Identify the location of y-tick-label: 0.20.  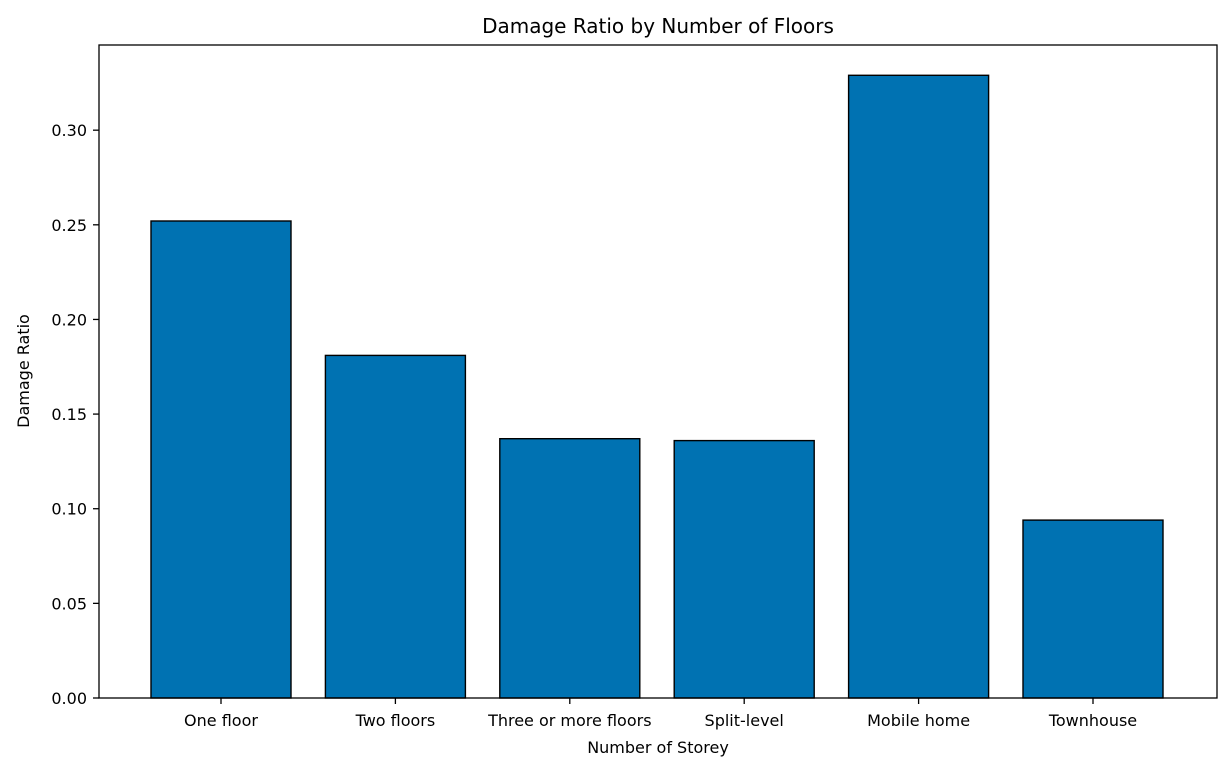
(69, 319).